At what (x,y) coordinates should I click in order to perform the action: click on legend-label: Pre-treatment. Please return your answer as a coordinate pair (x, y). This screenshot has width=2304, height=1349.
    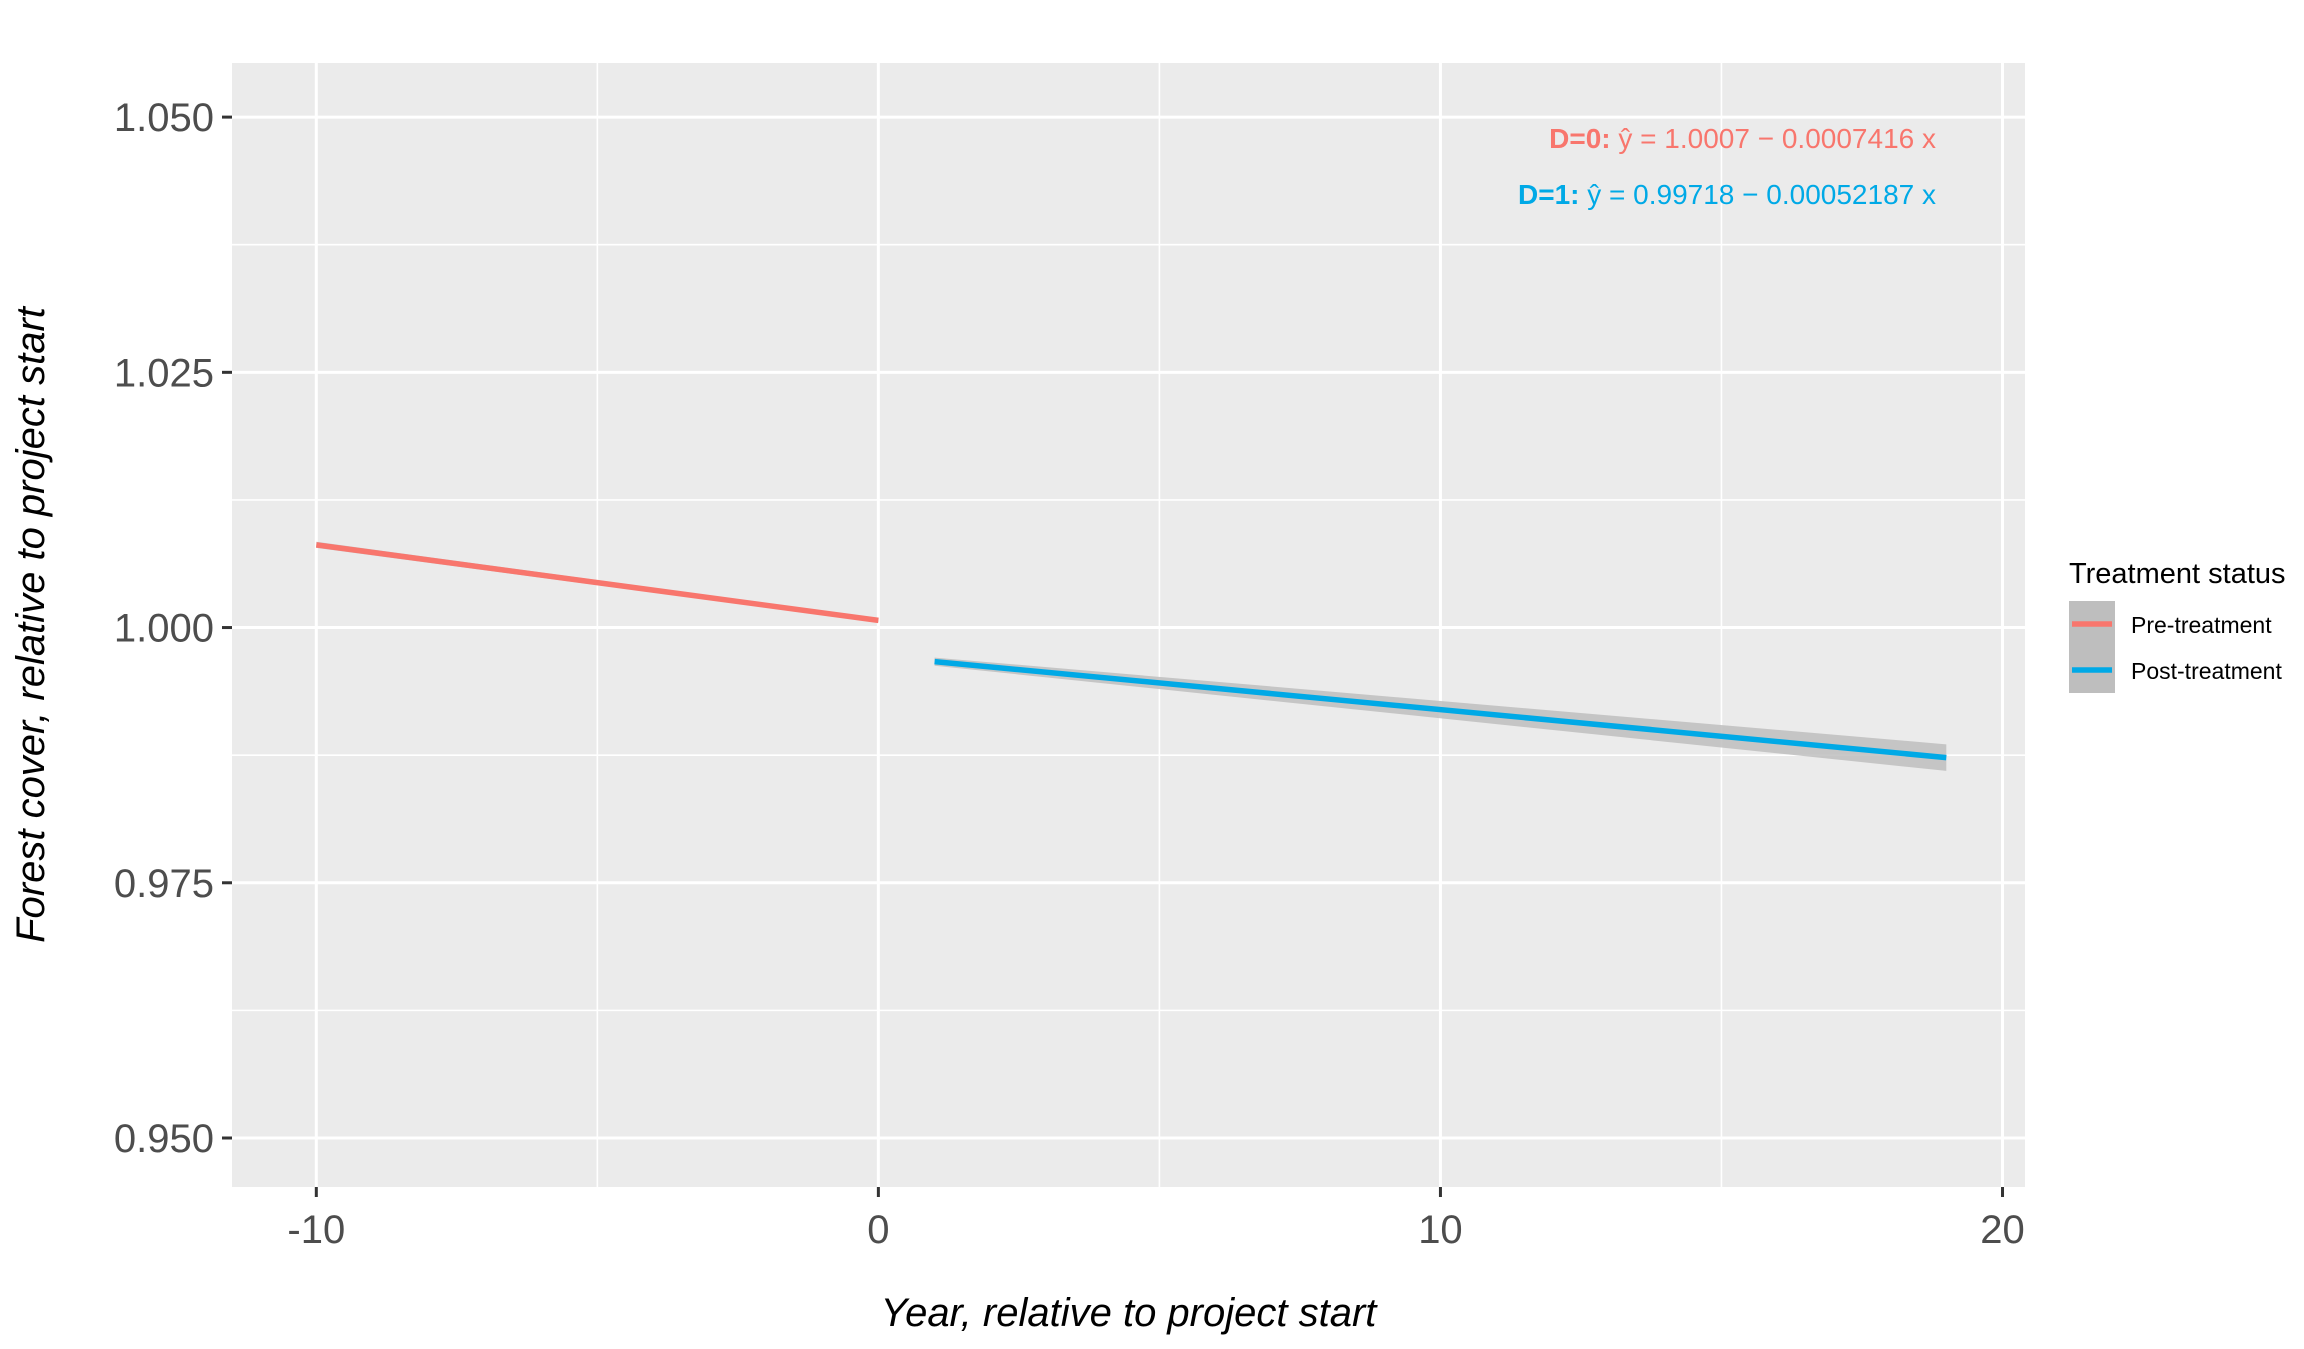
    Looking at the image, I should click on (2201, 625).